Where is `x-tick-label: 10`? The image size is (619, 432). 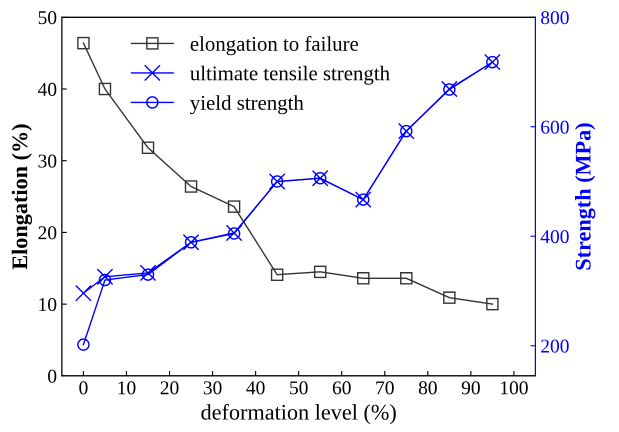 x-tick-label: 10 is located at coordinates (127, 387).